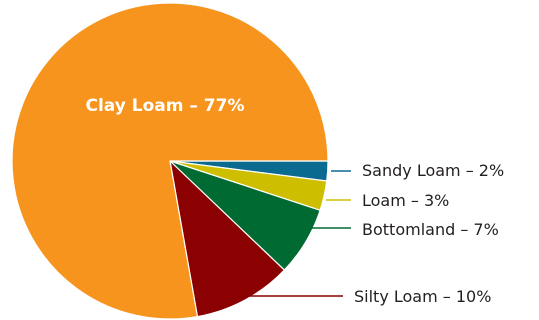 The image size is (539, 320). What do you see at coordinates (405, 200) in the screenshot?
I see `slice-label-loam: Loam – 3%` at bounding box center [405, 200].